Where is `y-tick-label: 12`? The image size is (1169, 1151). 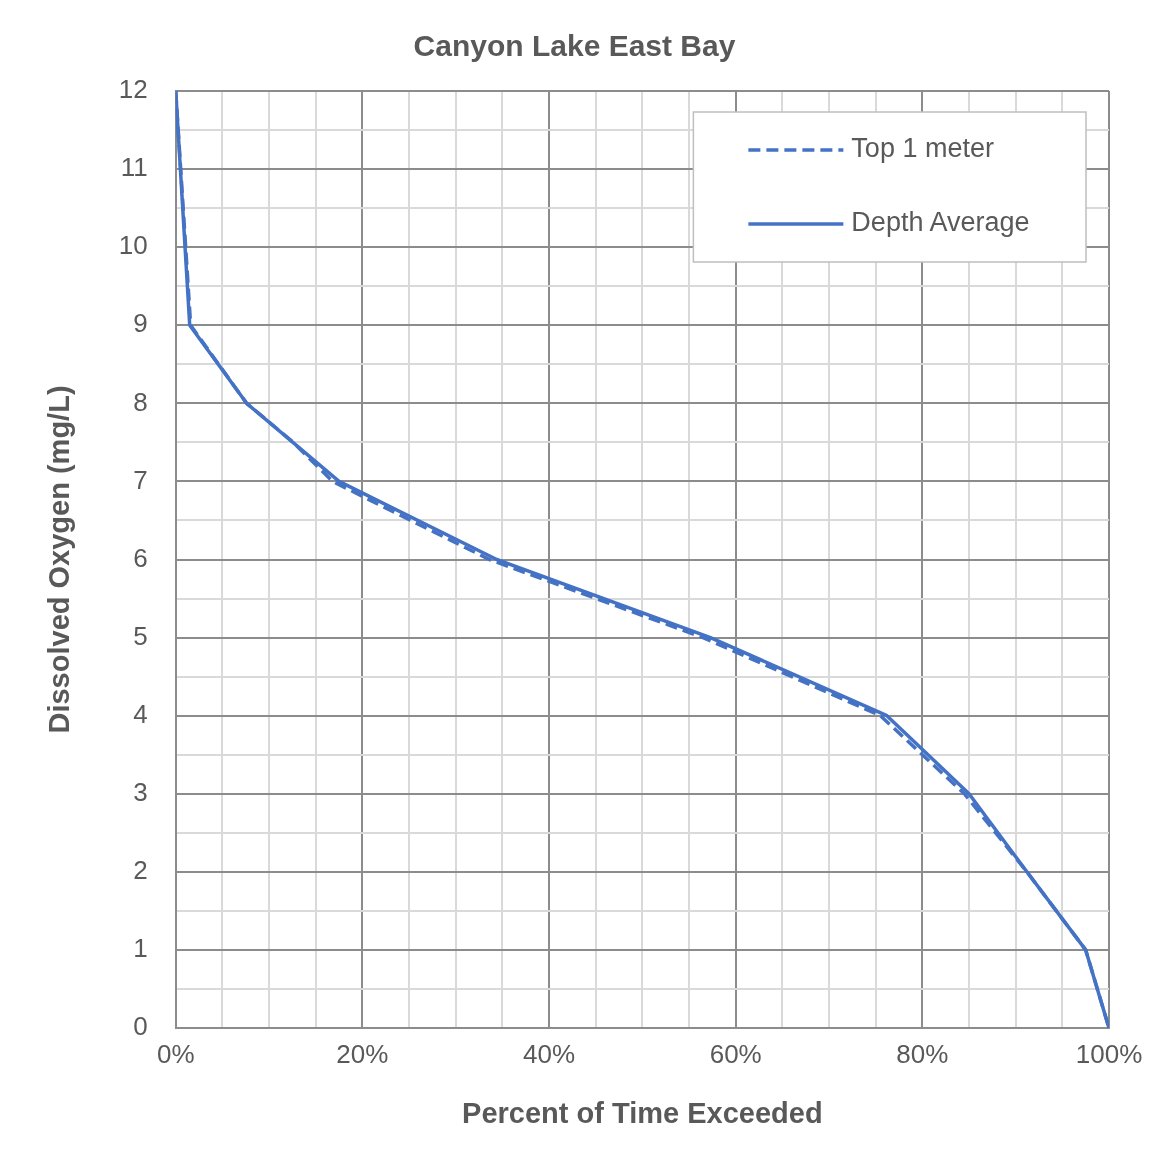 y-tick-label: 12 is located at coordinates (133, 89).